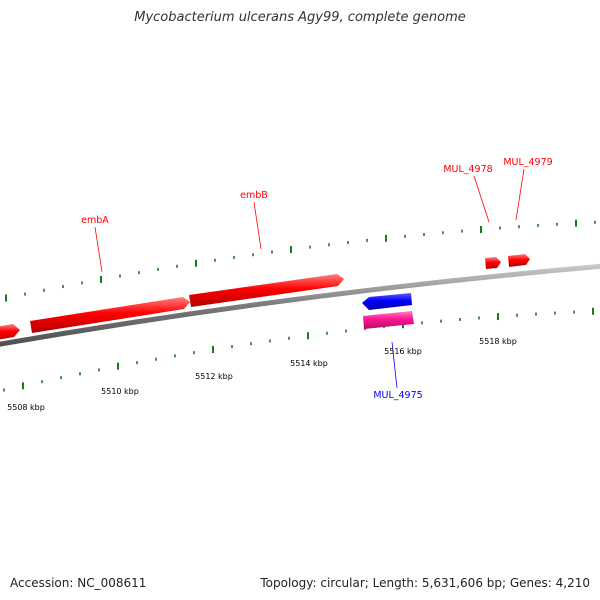 The height and width of the screenshot is (600, 600). Describe the element at coordinates (309, 363) in the screenshot. I see `scale-label-5514: 5514 kbp` at that location.